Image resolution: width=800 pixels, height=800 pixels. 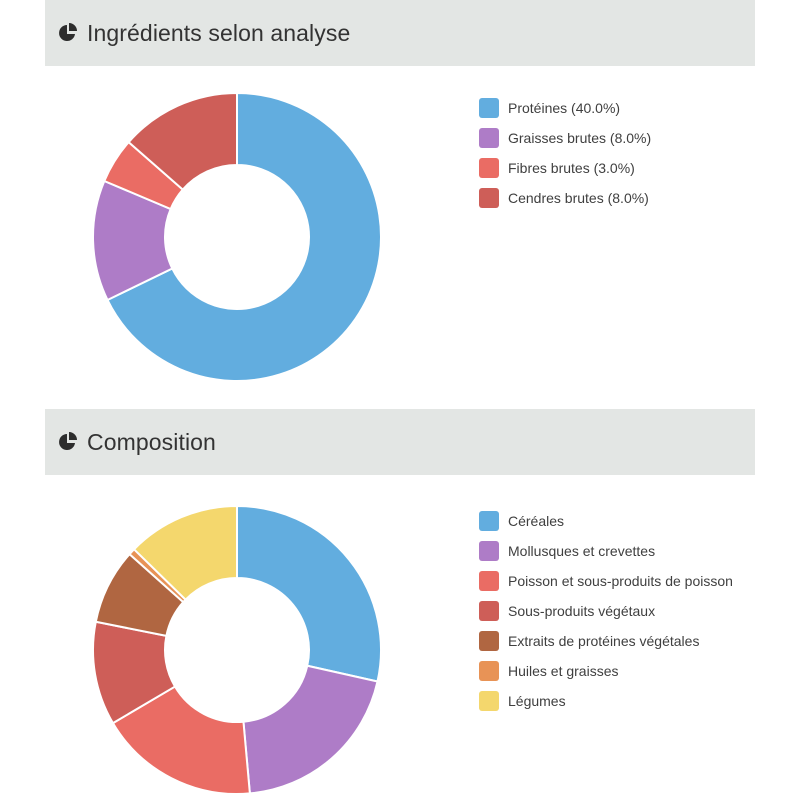 What do you see at coordinates (151, 441) in the screenshot?
I see `composition-title: Composition` at bounding box center [151, 441].